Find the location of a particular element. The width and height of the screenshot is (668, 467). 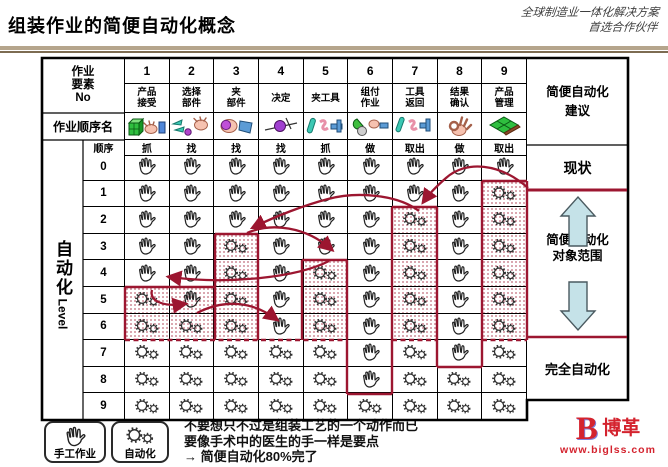

hold-part-icon is located at coordinates (236, 126).